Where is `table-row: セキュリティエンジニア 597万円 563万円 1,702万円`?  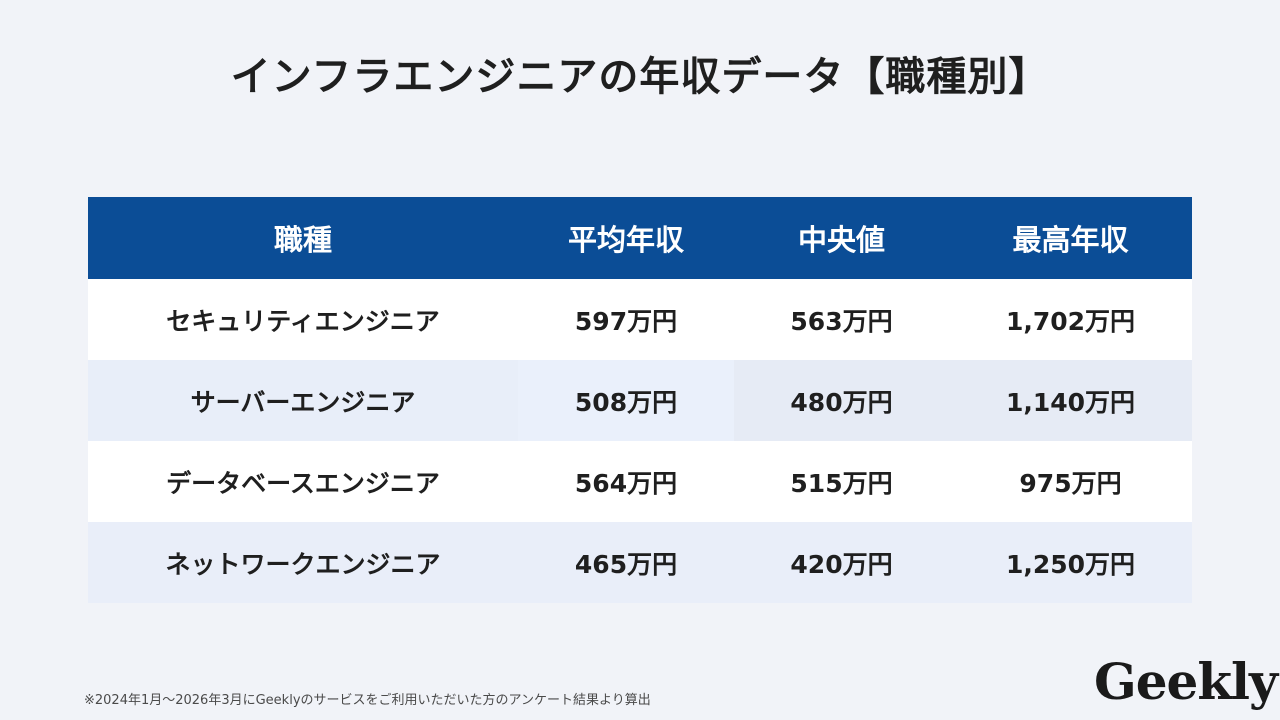
table-row: セキュリティエンジニア 597万円 563万円 1,702万円 is located at coordinates (640, 319).